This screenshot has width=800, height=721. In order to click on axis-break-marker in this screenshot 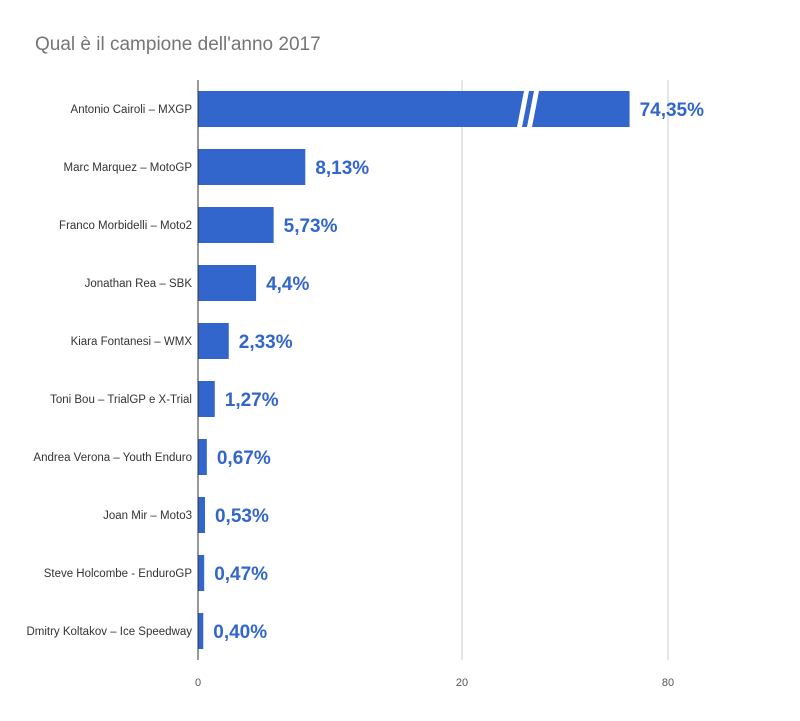, I will do `click(528, 109)`.